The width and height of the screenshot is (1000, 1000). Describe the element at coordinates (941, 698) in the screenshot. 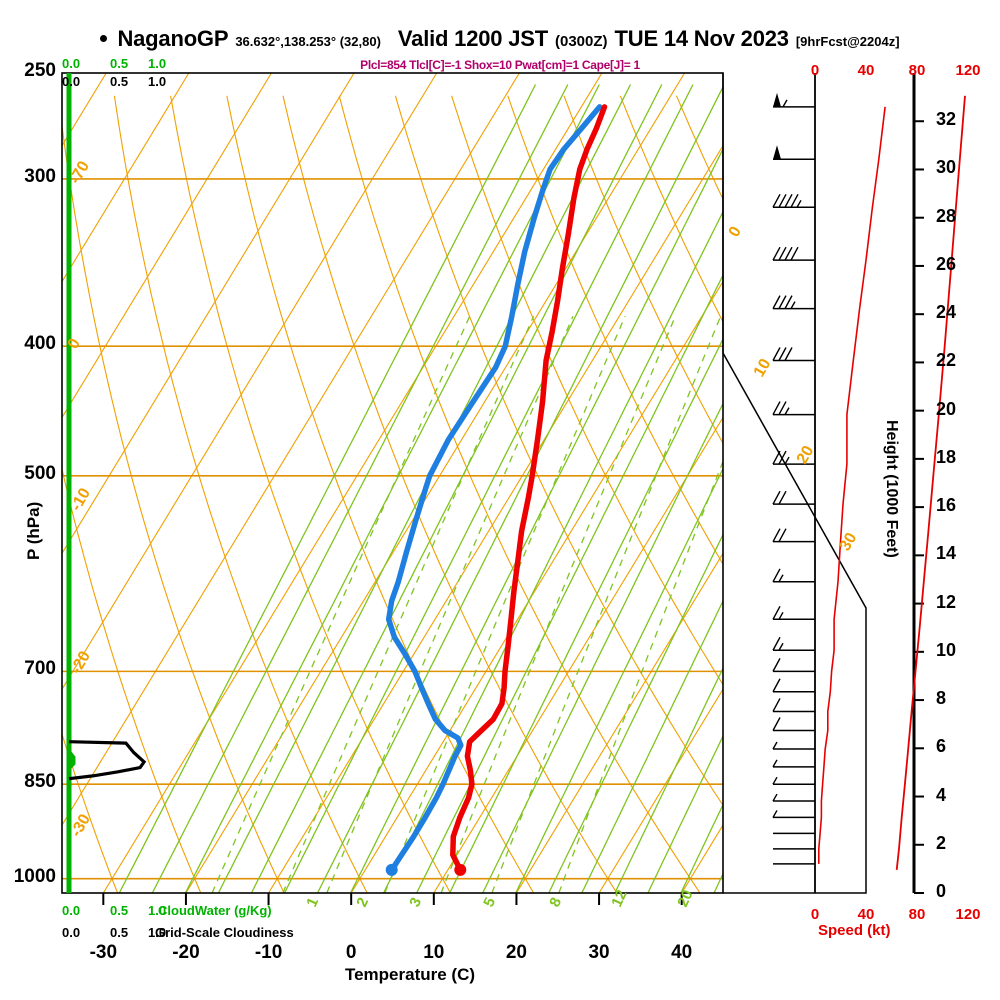

I see `height-tick-8: 8` at that location.